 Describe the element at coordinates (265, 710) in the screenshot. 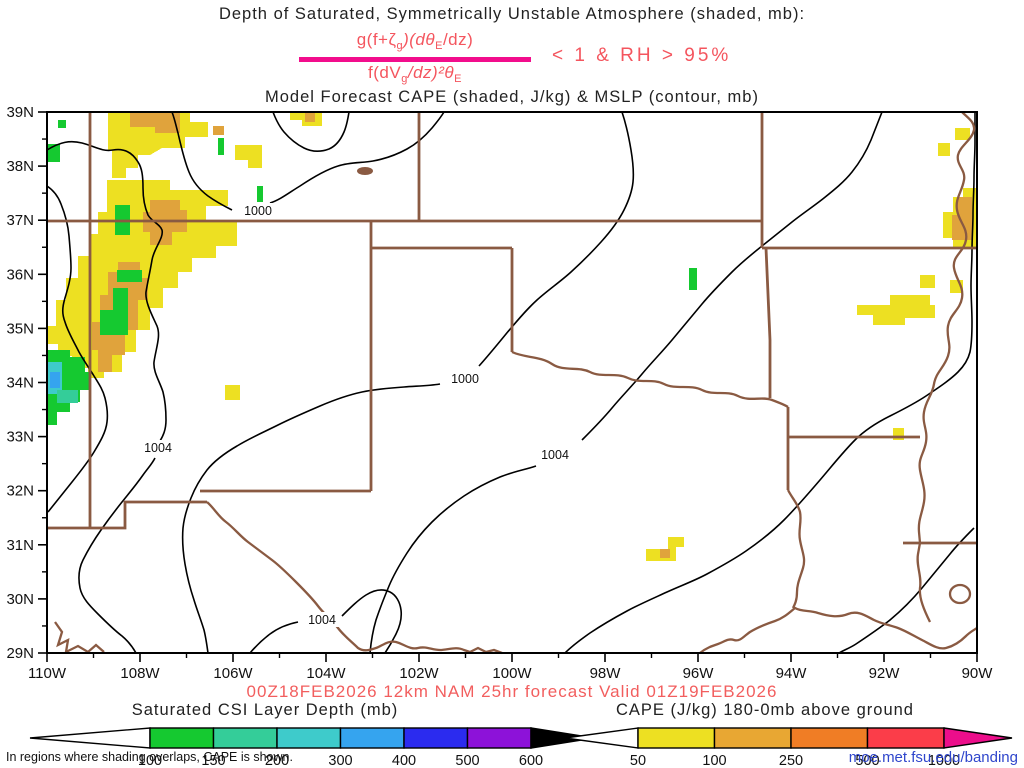

I see `csi-legend-title: Saturated CSI Layer Depth (mb)` at that location.